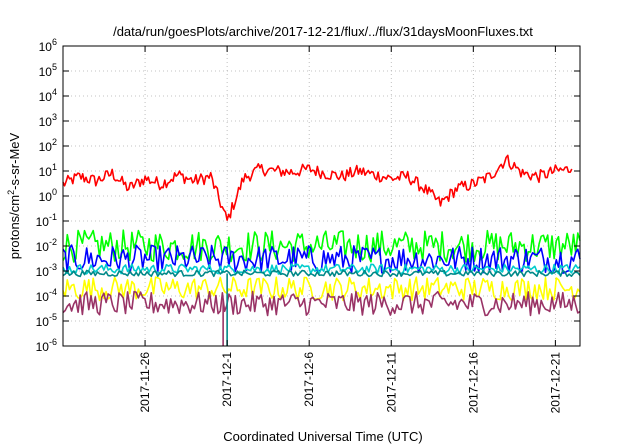 Image resolution: width=640 pixels, height=448 pixels. Describe the element at coordinates (14, 227) in the screenshot. I see `y-axis-label-base: protons/cm` at that location.